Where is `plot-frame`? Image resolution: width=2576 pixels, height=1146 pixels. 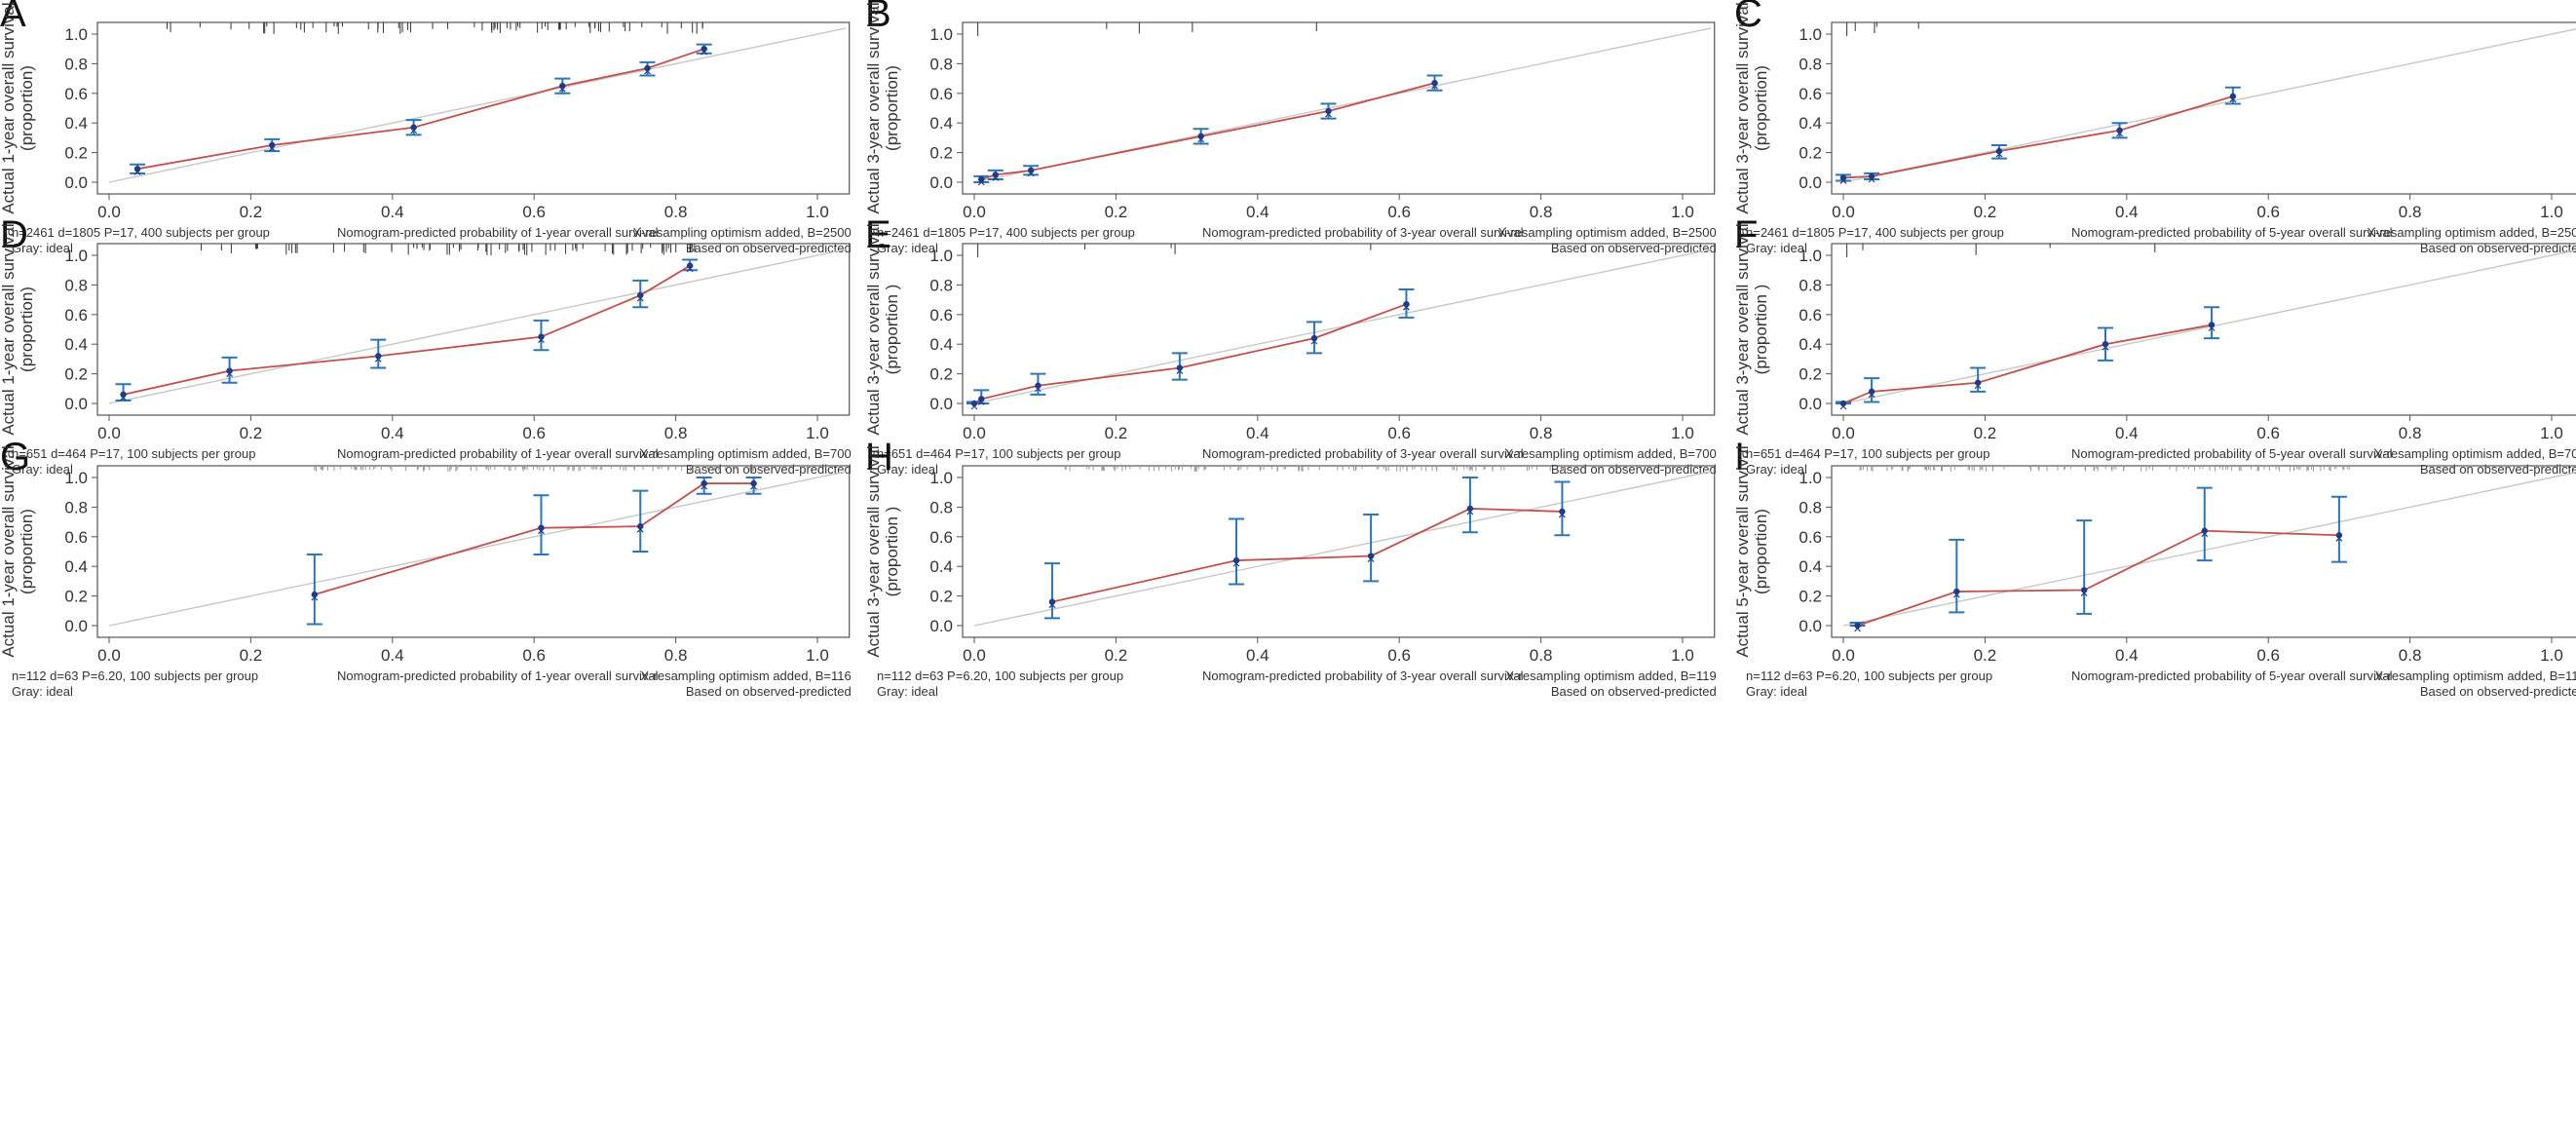
plot-frame is located at coordinates (2203, 329).